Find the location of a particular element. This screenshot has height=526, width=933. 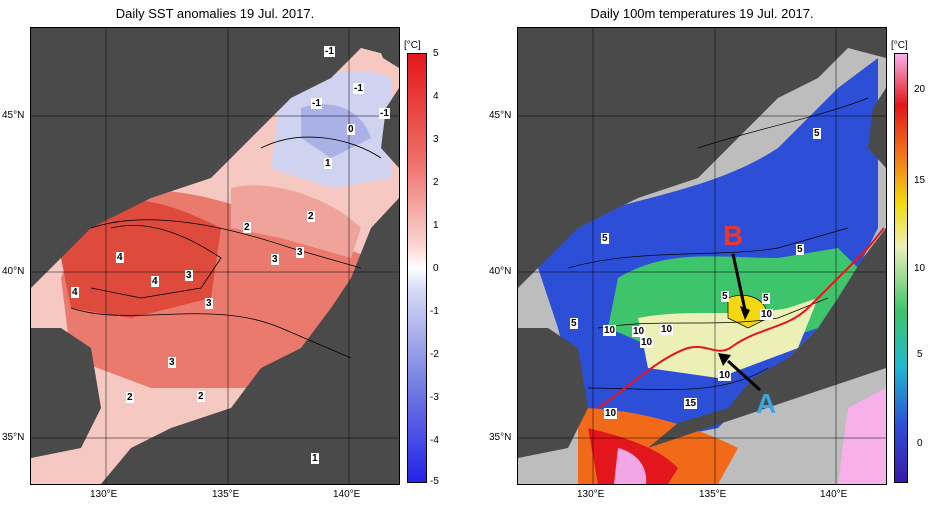

colorbar-tick: 15 is located at coordinates (920, 180).